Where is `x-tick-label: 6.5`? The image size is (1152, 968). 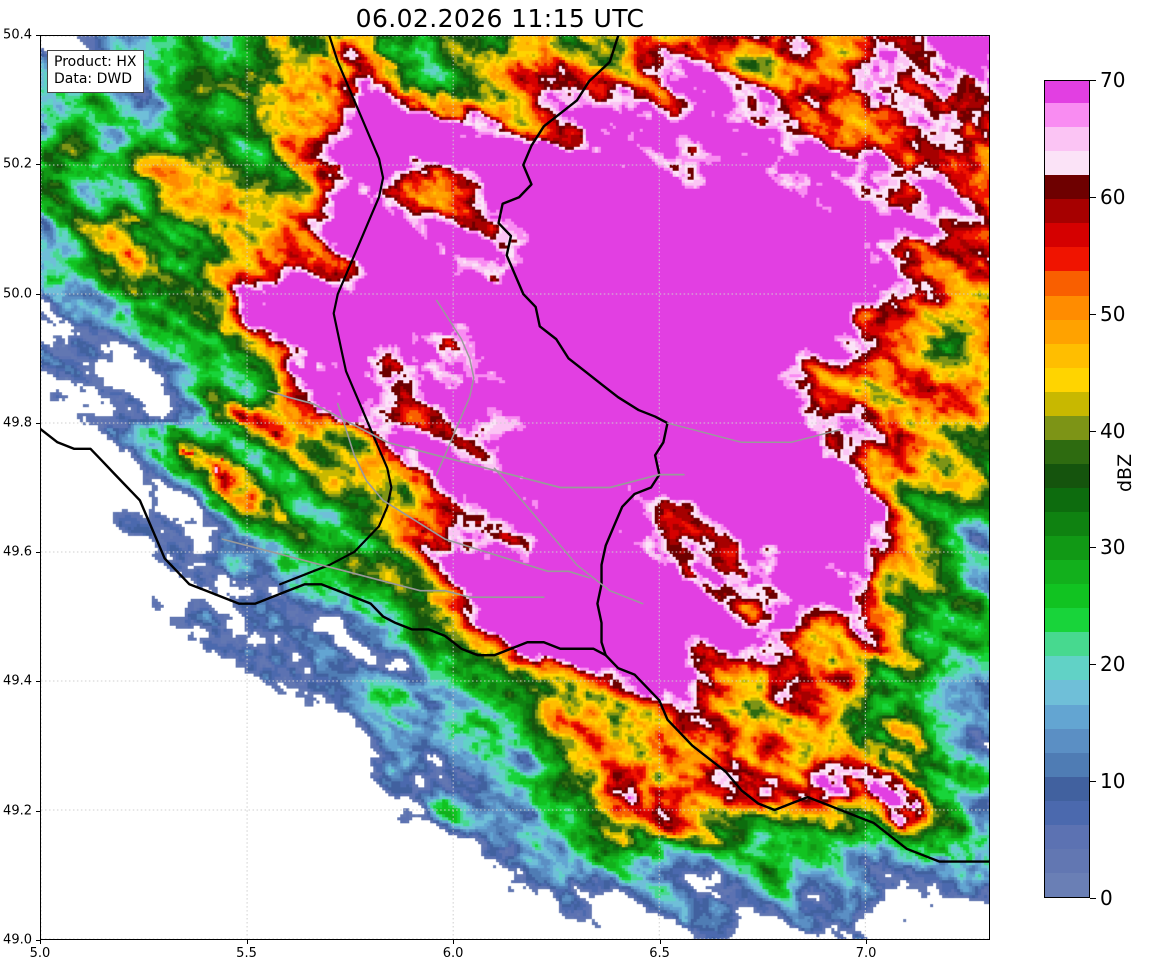 x-tick-label: 6.5 is located at coordinates (659, 953).